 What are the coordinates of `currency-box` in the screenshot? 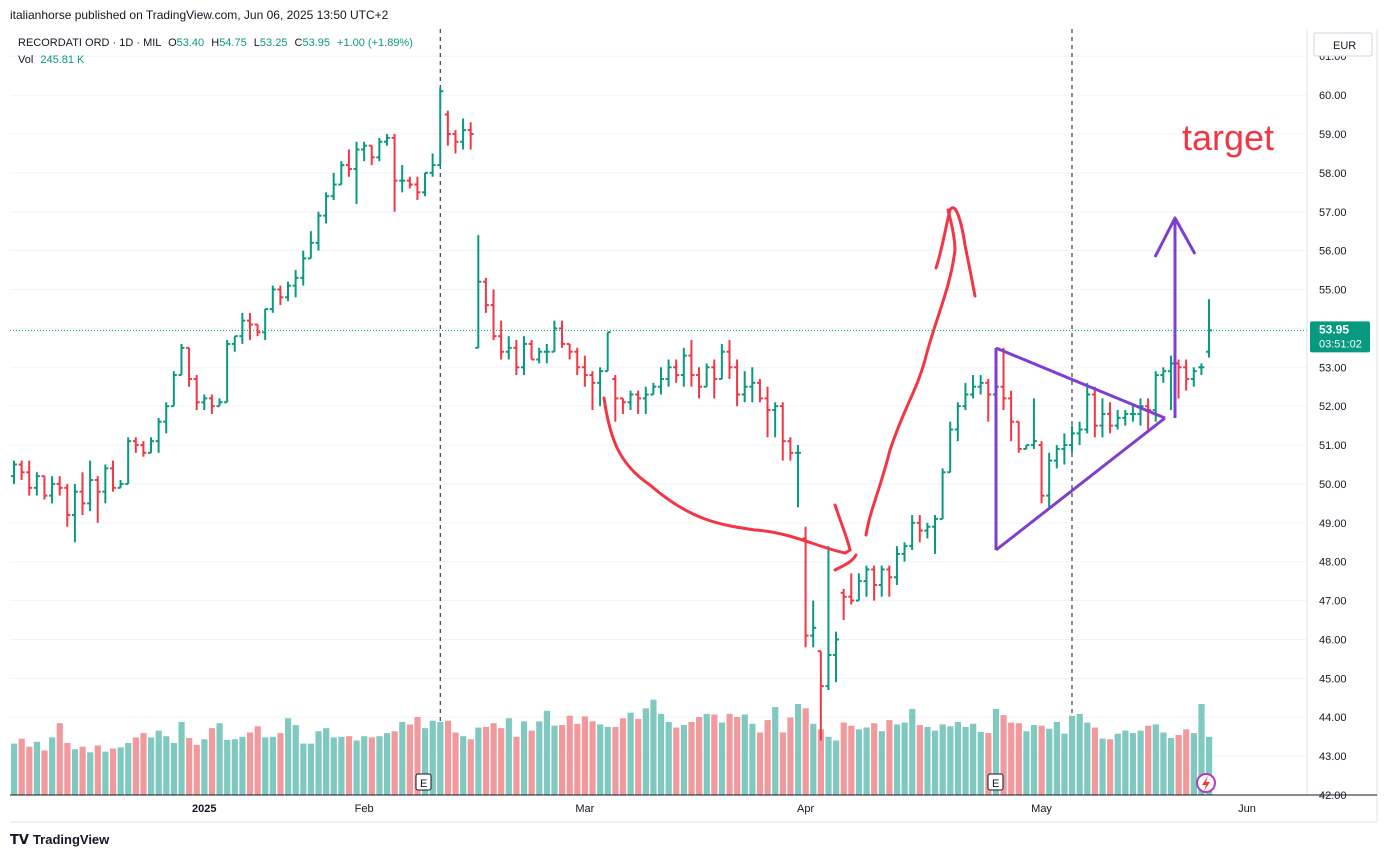 It's located at (1343, 44).